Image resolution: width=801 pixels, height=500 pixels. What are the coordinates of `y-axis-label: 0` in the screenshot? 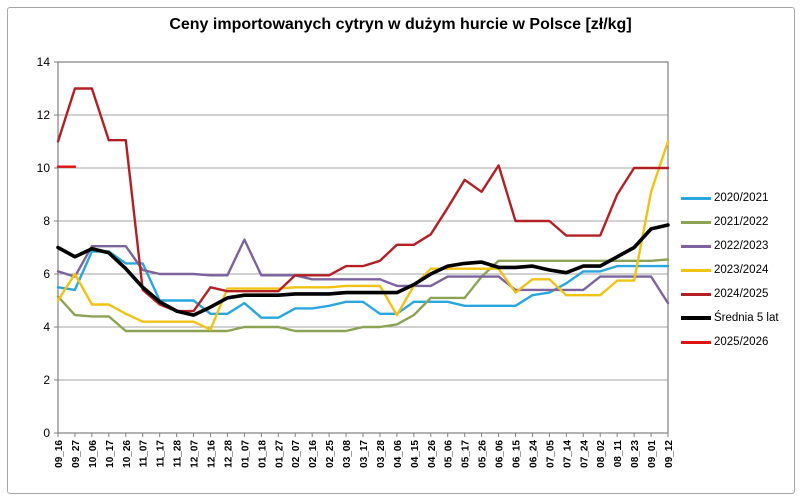 It's located at (46, 433).